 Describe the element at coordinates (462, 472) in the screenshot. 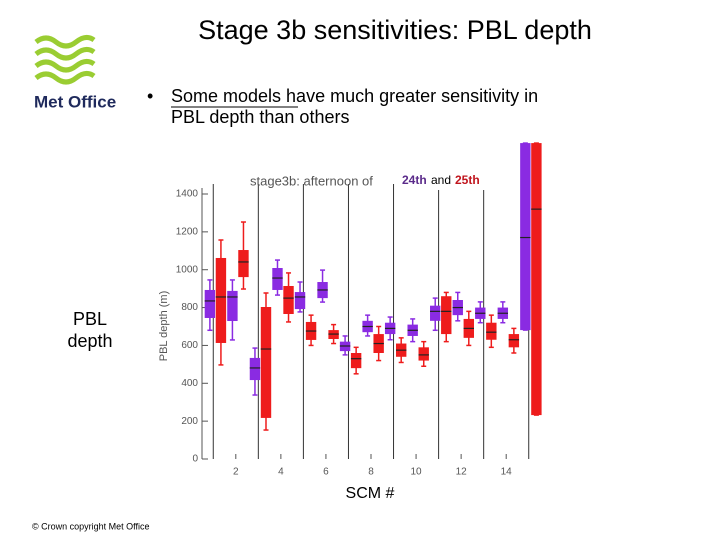

I see `x-tick-label: 12` at that location.